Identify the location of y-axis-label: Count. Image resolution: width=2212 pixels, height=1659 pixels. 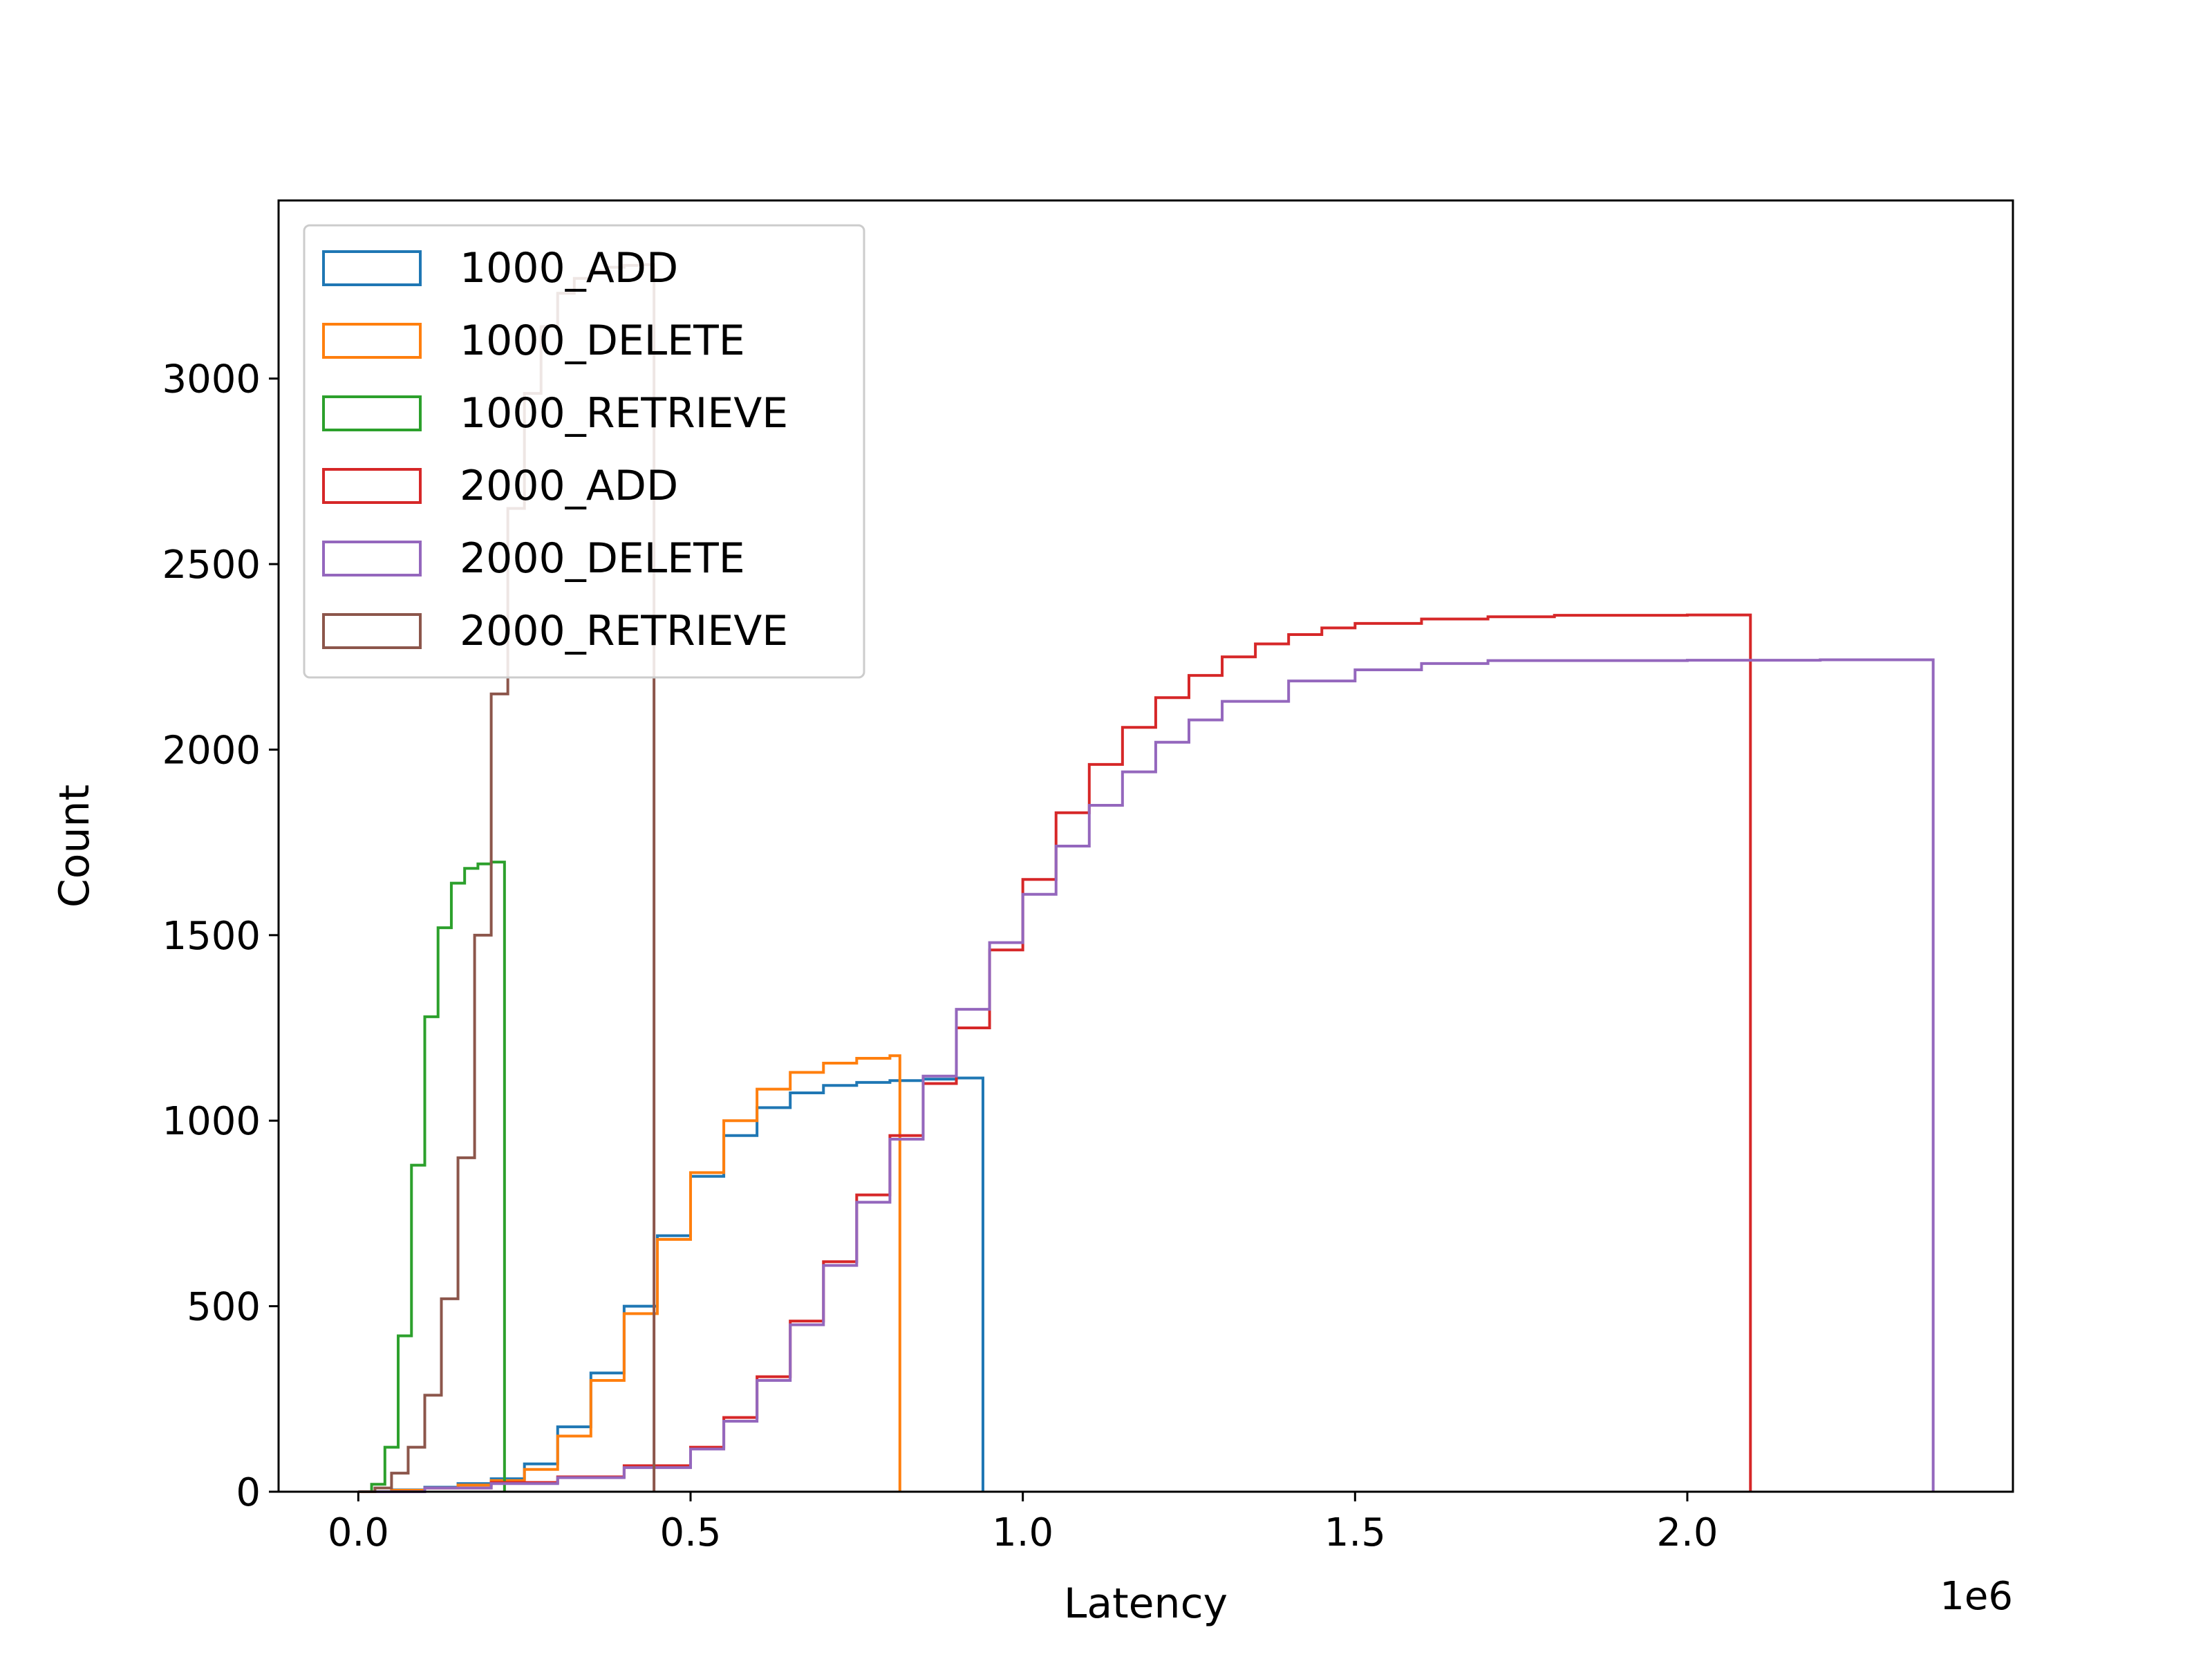
(74, 847).